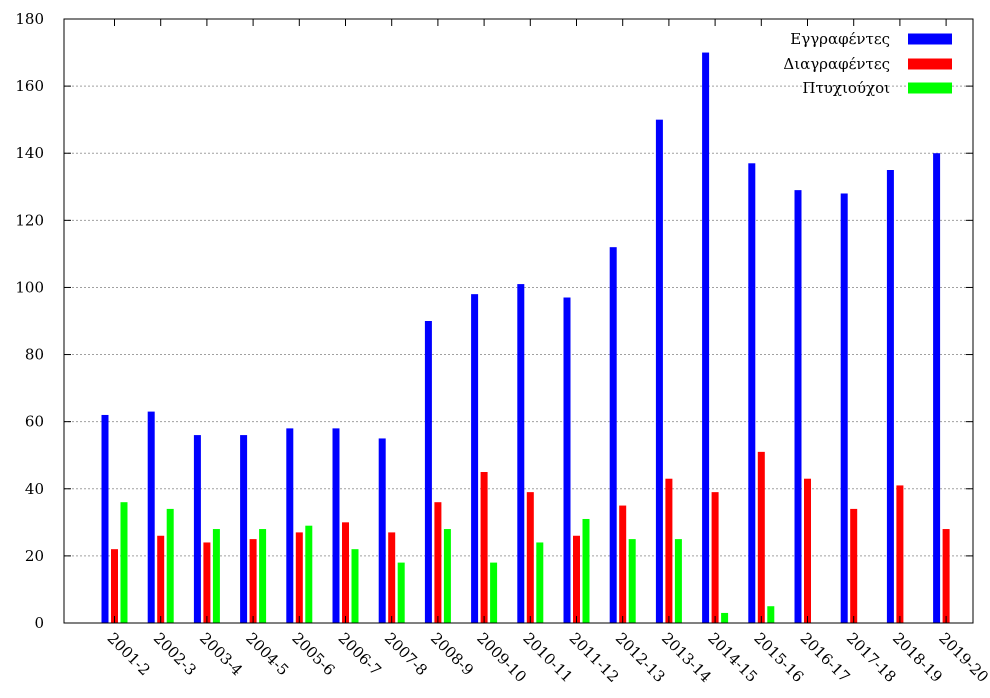  What do you see at coordinates (871, 657) in the screenshot?
I see `x-tick-label: 2017-18` at bounding box center [871, 657].